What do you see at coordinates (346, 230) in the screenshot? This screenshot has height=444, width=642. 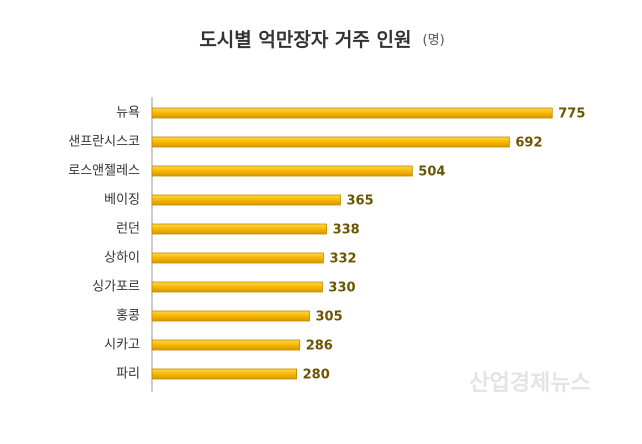 I see `data-label: 338` at bounding box center [346, 230].